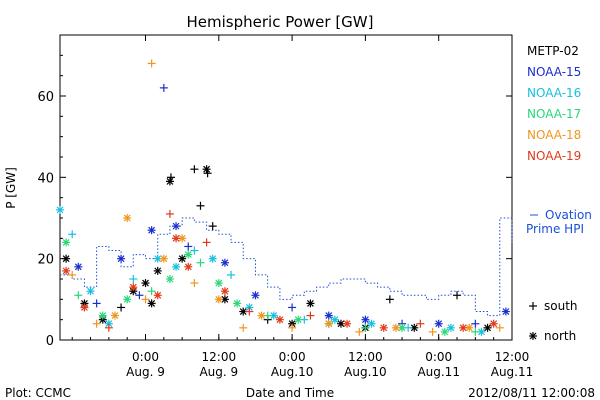 Image resolution: width=600 pixels, height=400 pixels. Describe the element at coordinates (365, 372) in the screenshot. I see `x-tick-label-date: Aug.10` at that location.